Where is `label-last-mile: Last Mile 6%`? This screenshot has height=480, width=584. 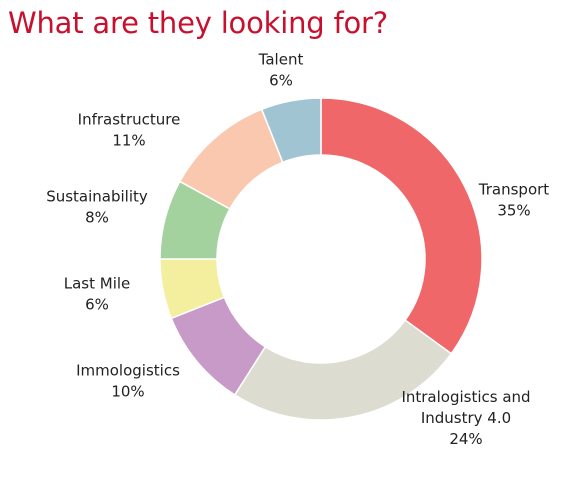
label-last-mile: Last Mile 6% is located at coordinates (97, 294).